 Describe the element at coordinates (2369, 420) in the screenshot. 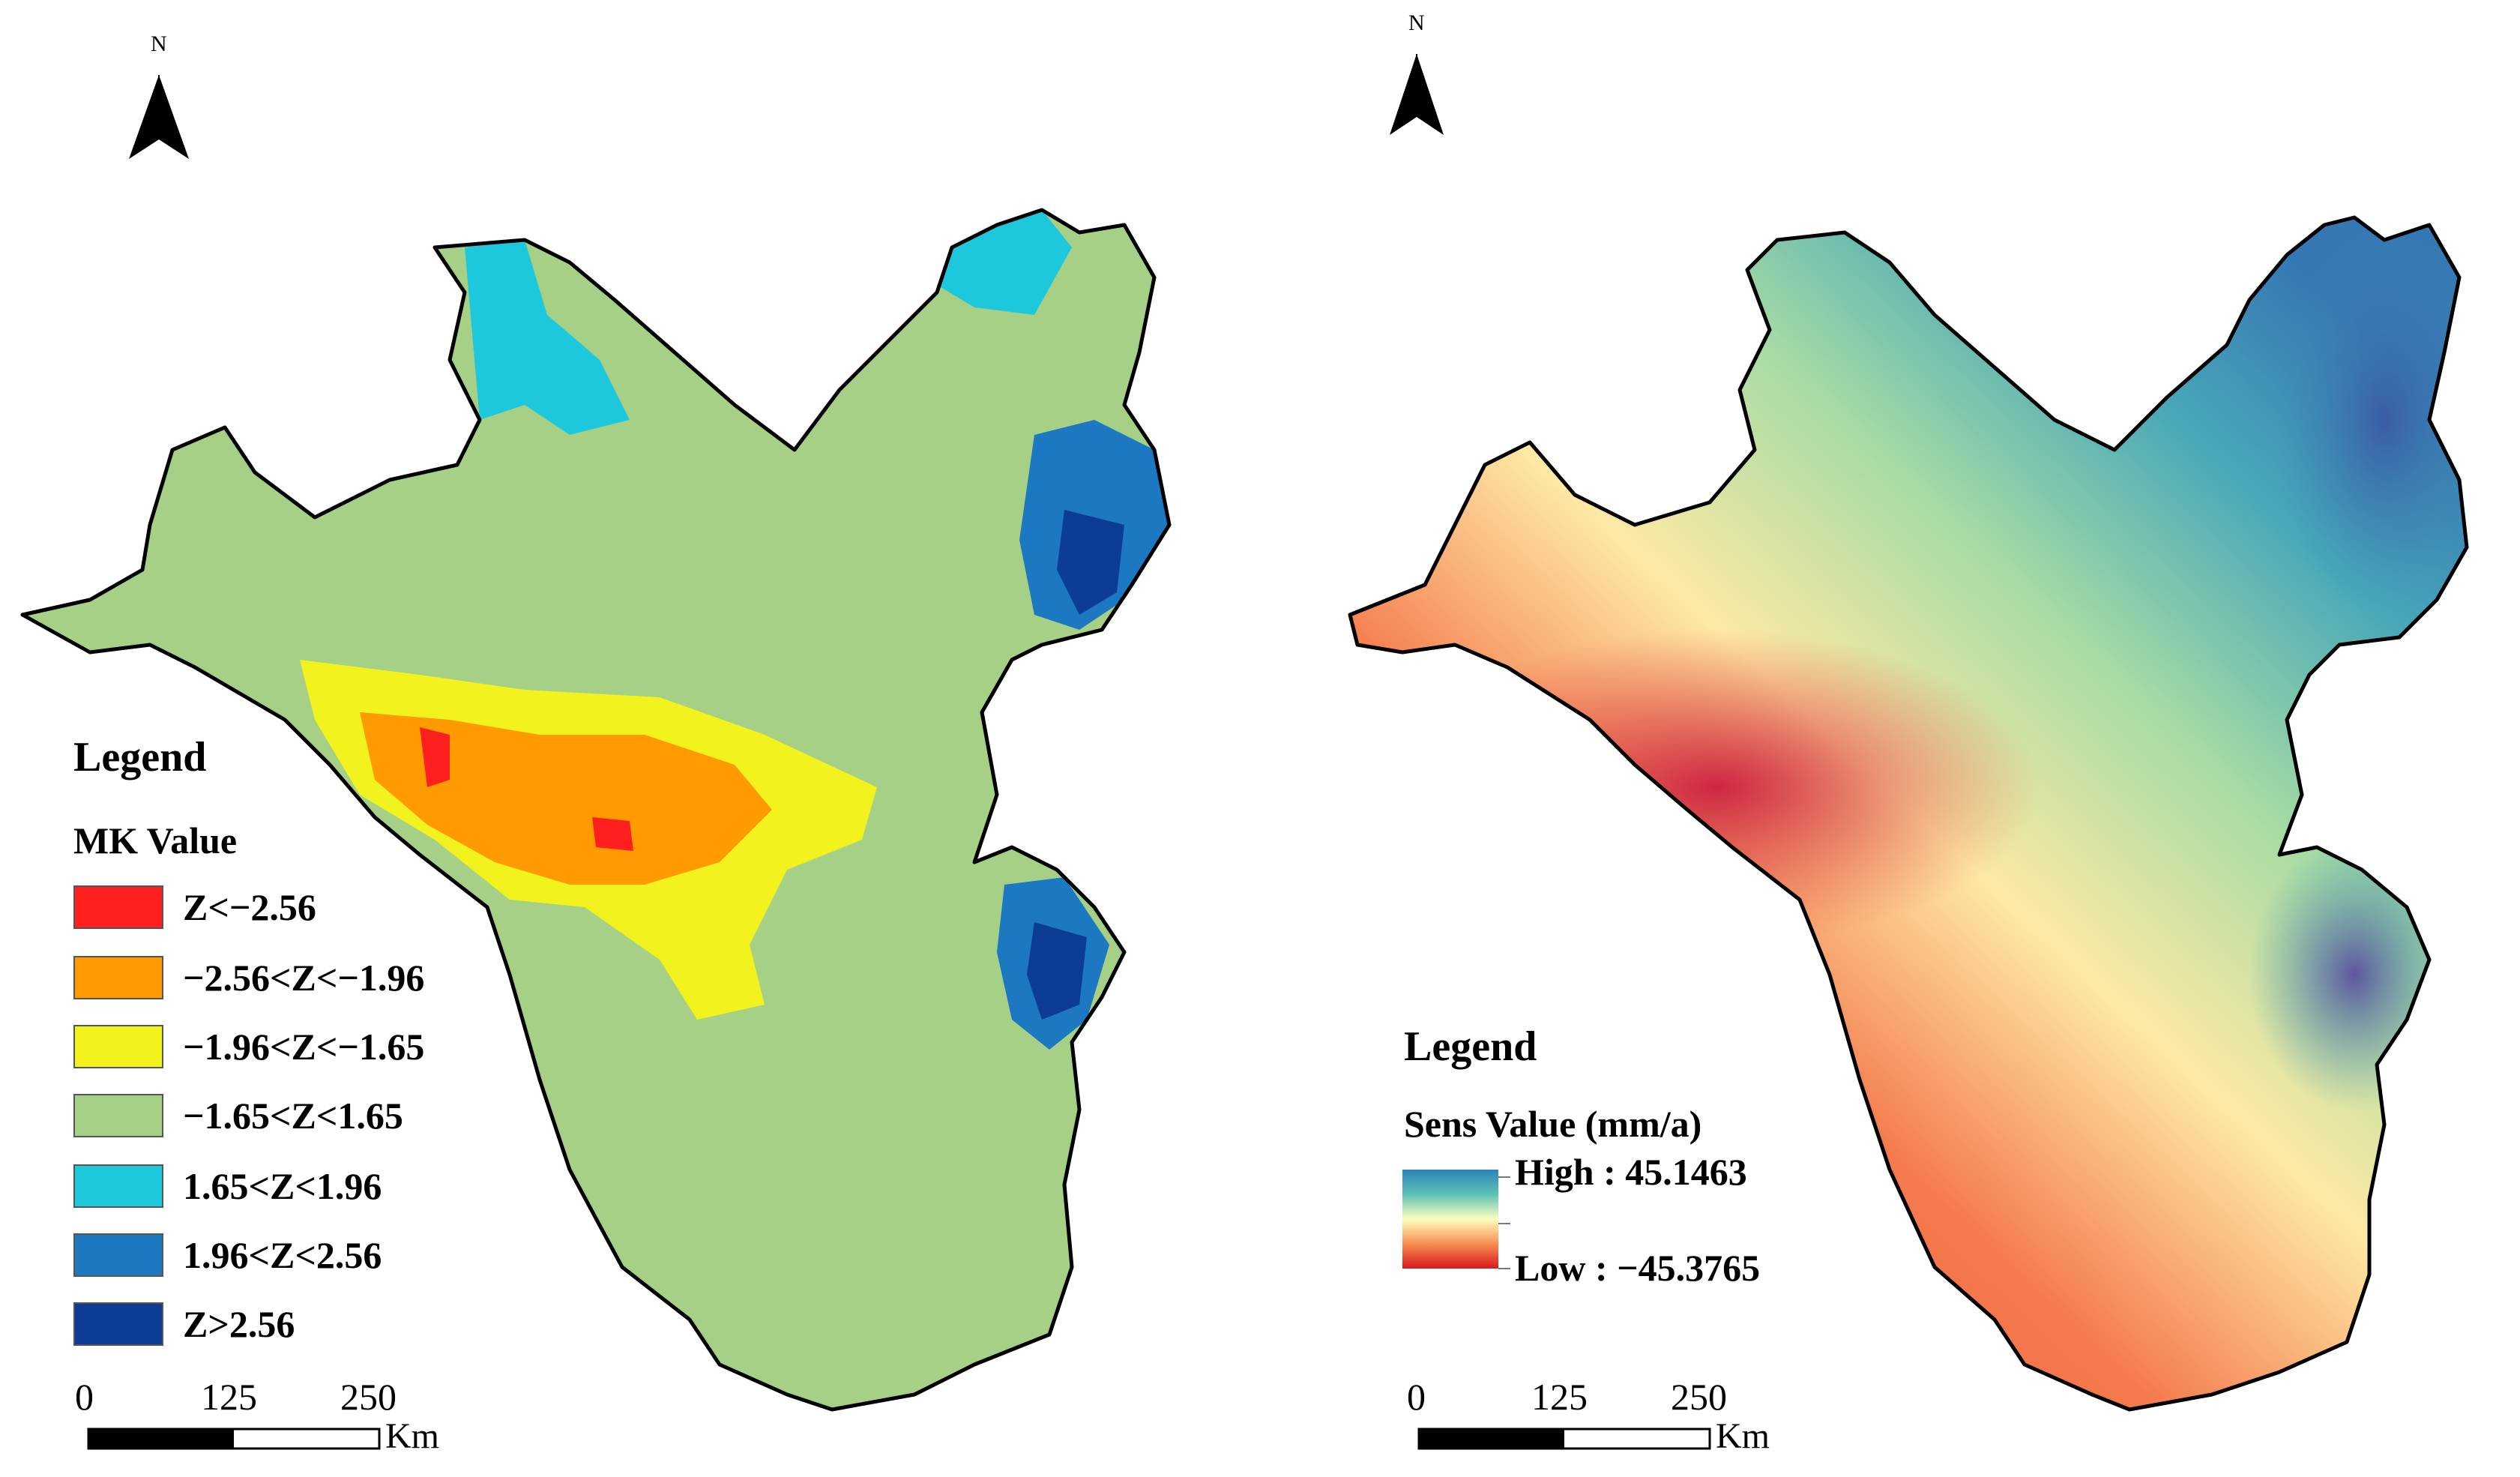

I see `sens-high-core-ne` at that location.